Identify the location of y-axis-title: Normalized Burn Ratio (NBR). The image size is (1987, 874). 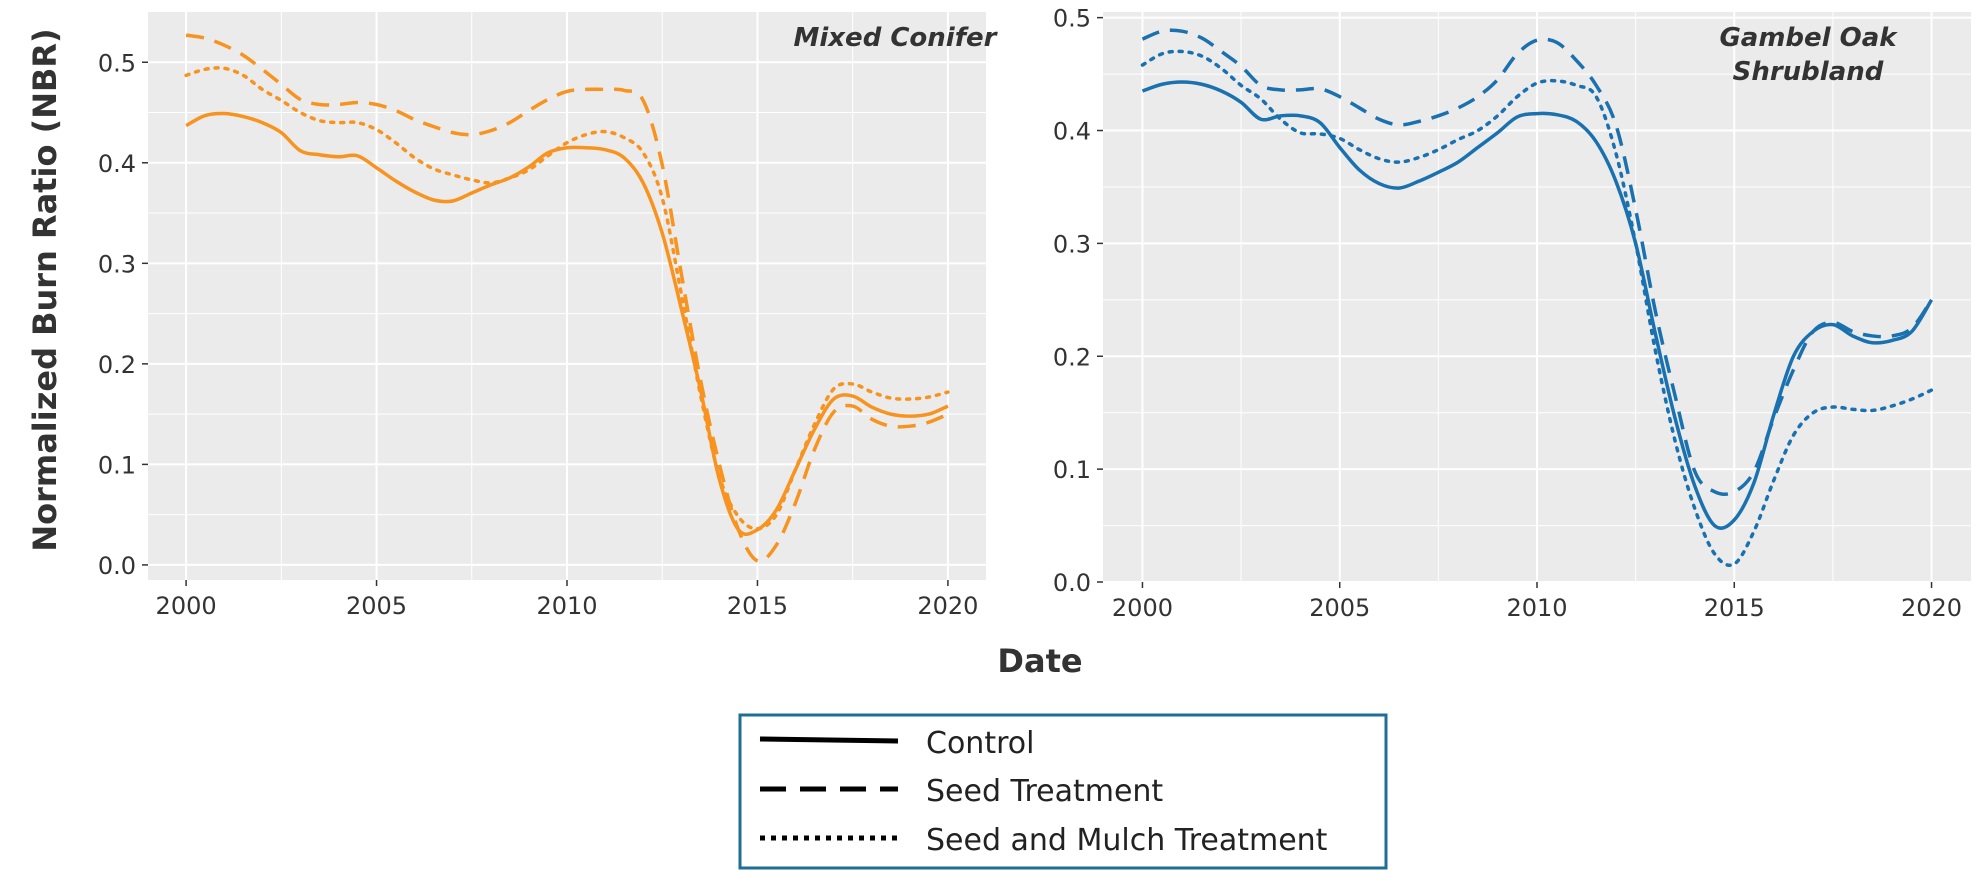
(45, 289).